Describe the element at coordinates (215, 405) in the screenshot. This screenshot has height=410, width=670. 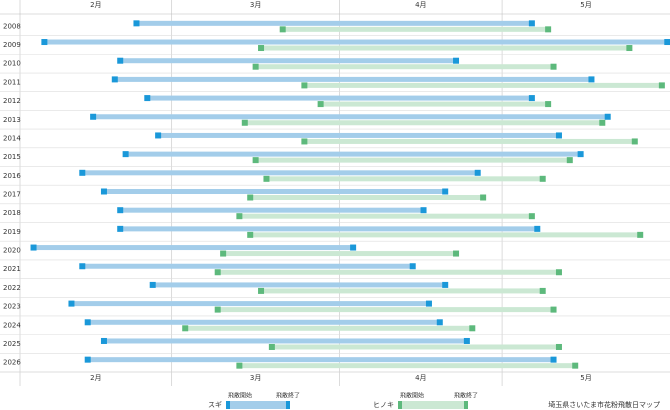
I see `legend-label: スギ` at that location.